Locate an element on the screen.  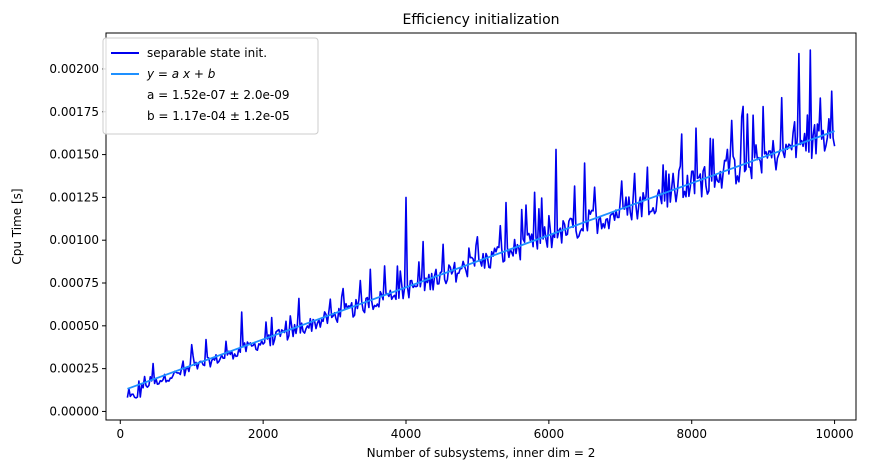
y-tick-label: 0.00100 is located at coordinates (74, 240).